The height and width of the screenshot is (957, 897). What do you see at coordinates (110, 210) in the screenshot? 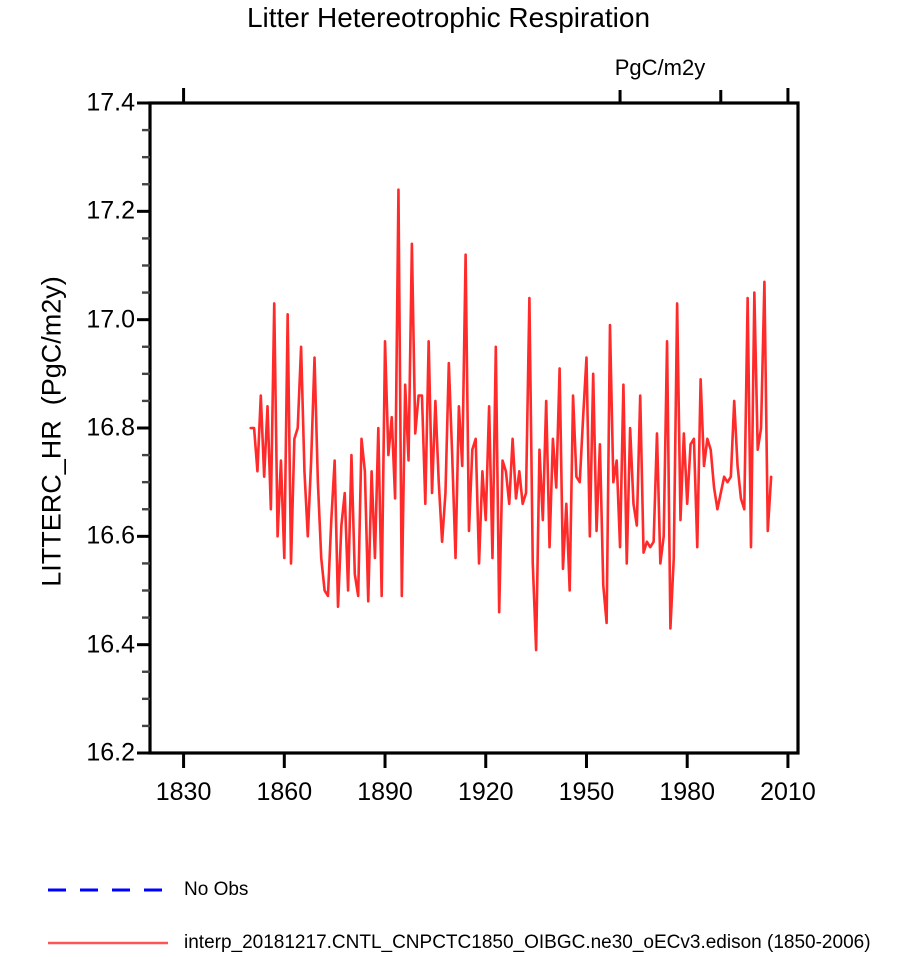
I see `y-tick-label: 17.2` at bounding box center [110, 210].